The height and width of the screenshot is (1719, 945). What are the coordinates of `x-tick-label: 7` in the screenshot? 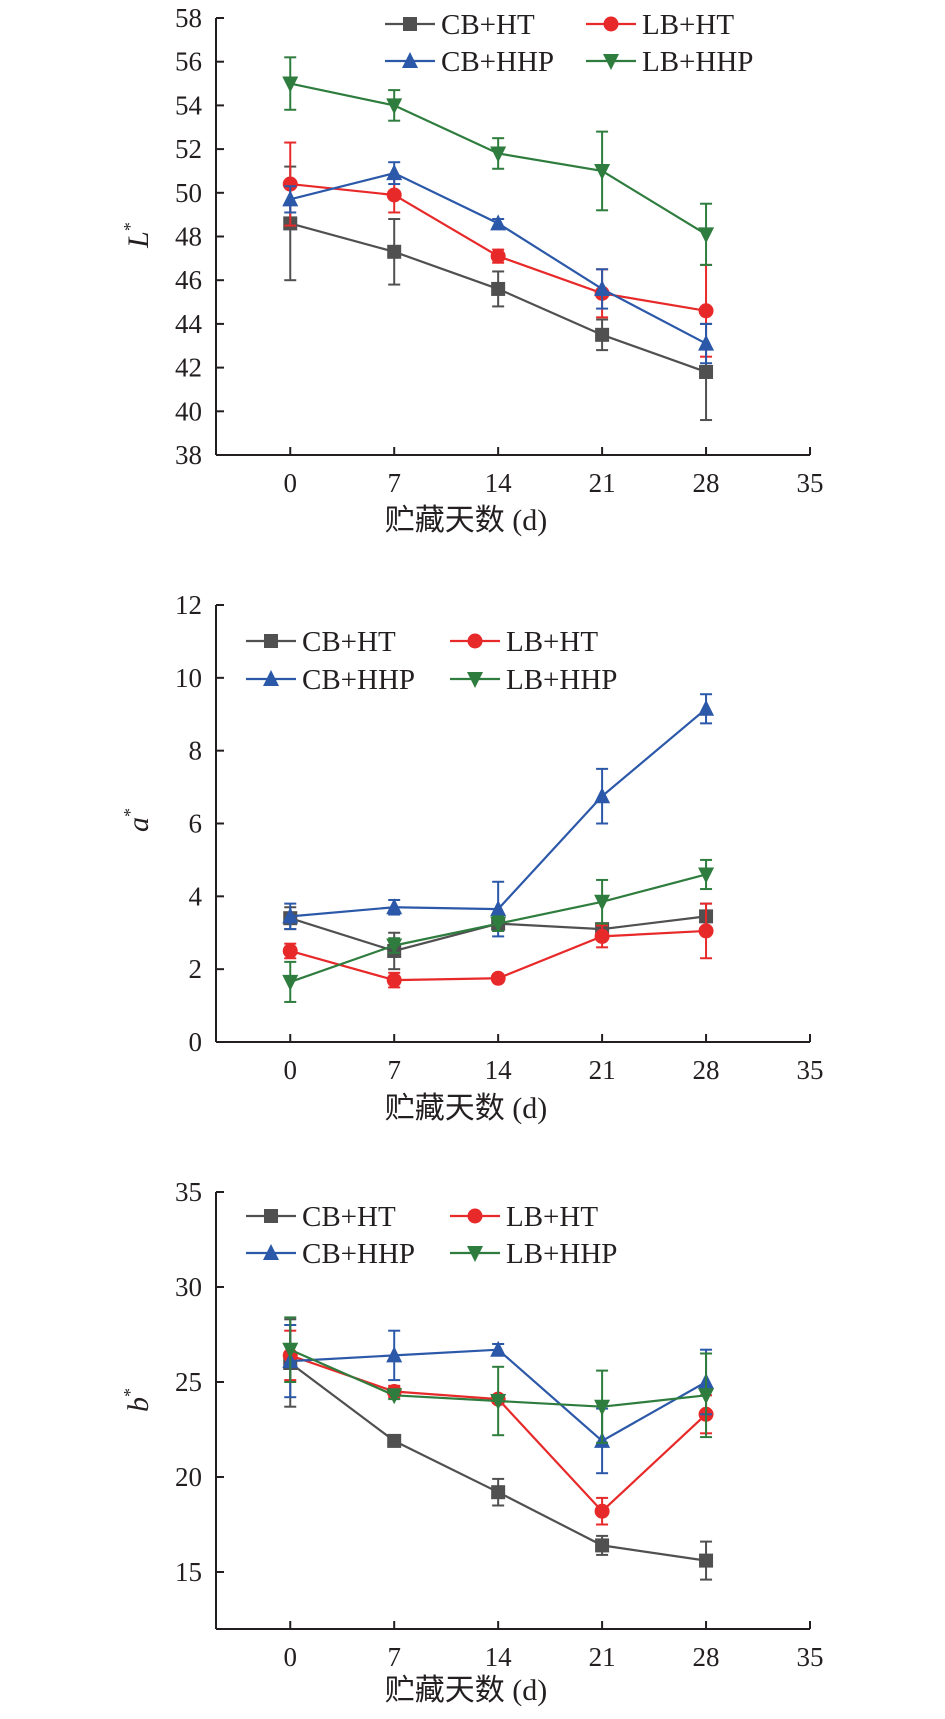 It's located at (394, 1070).